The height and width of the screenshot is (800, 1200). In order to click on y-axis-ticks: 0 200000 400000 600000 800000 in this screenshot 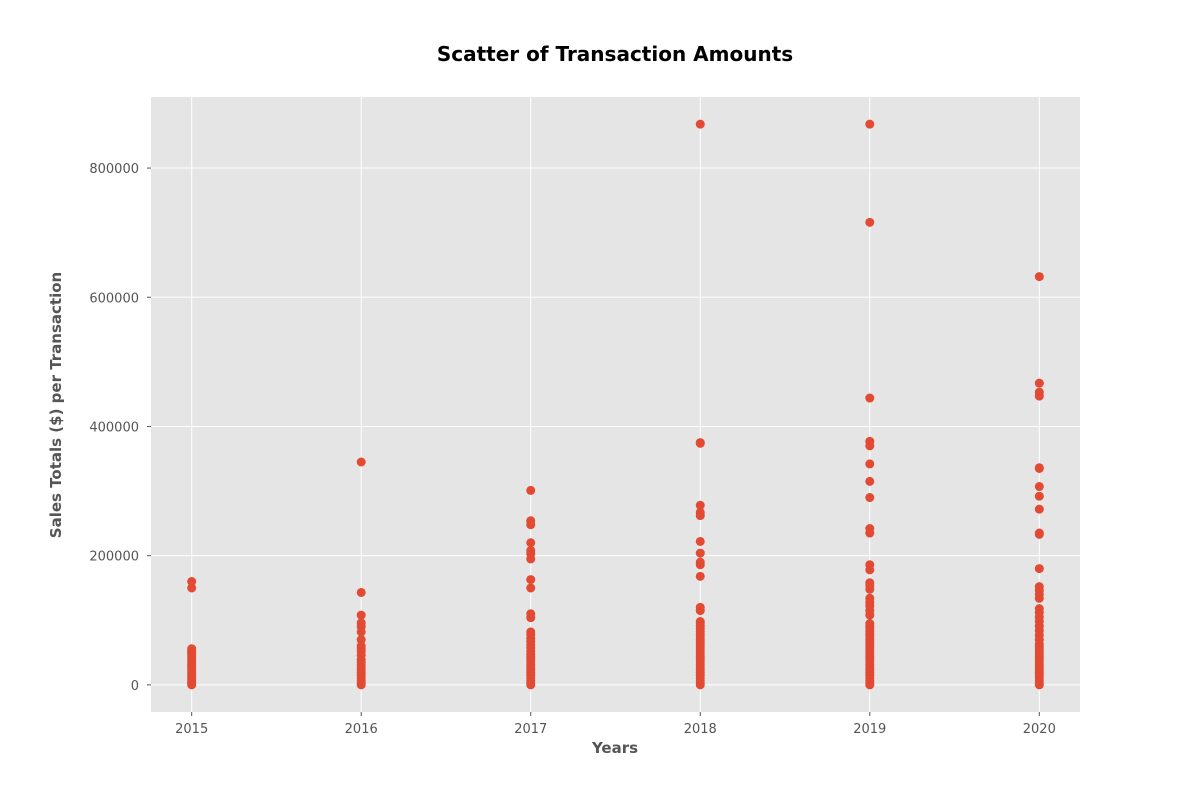, I will do `click(120, 428)`.